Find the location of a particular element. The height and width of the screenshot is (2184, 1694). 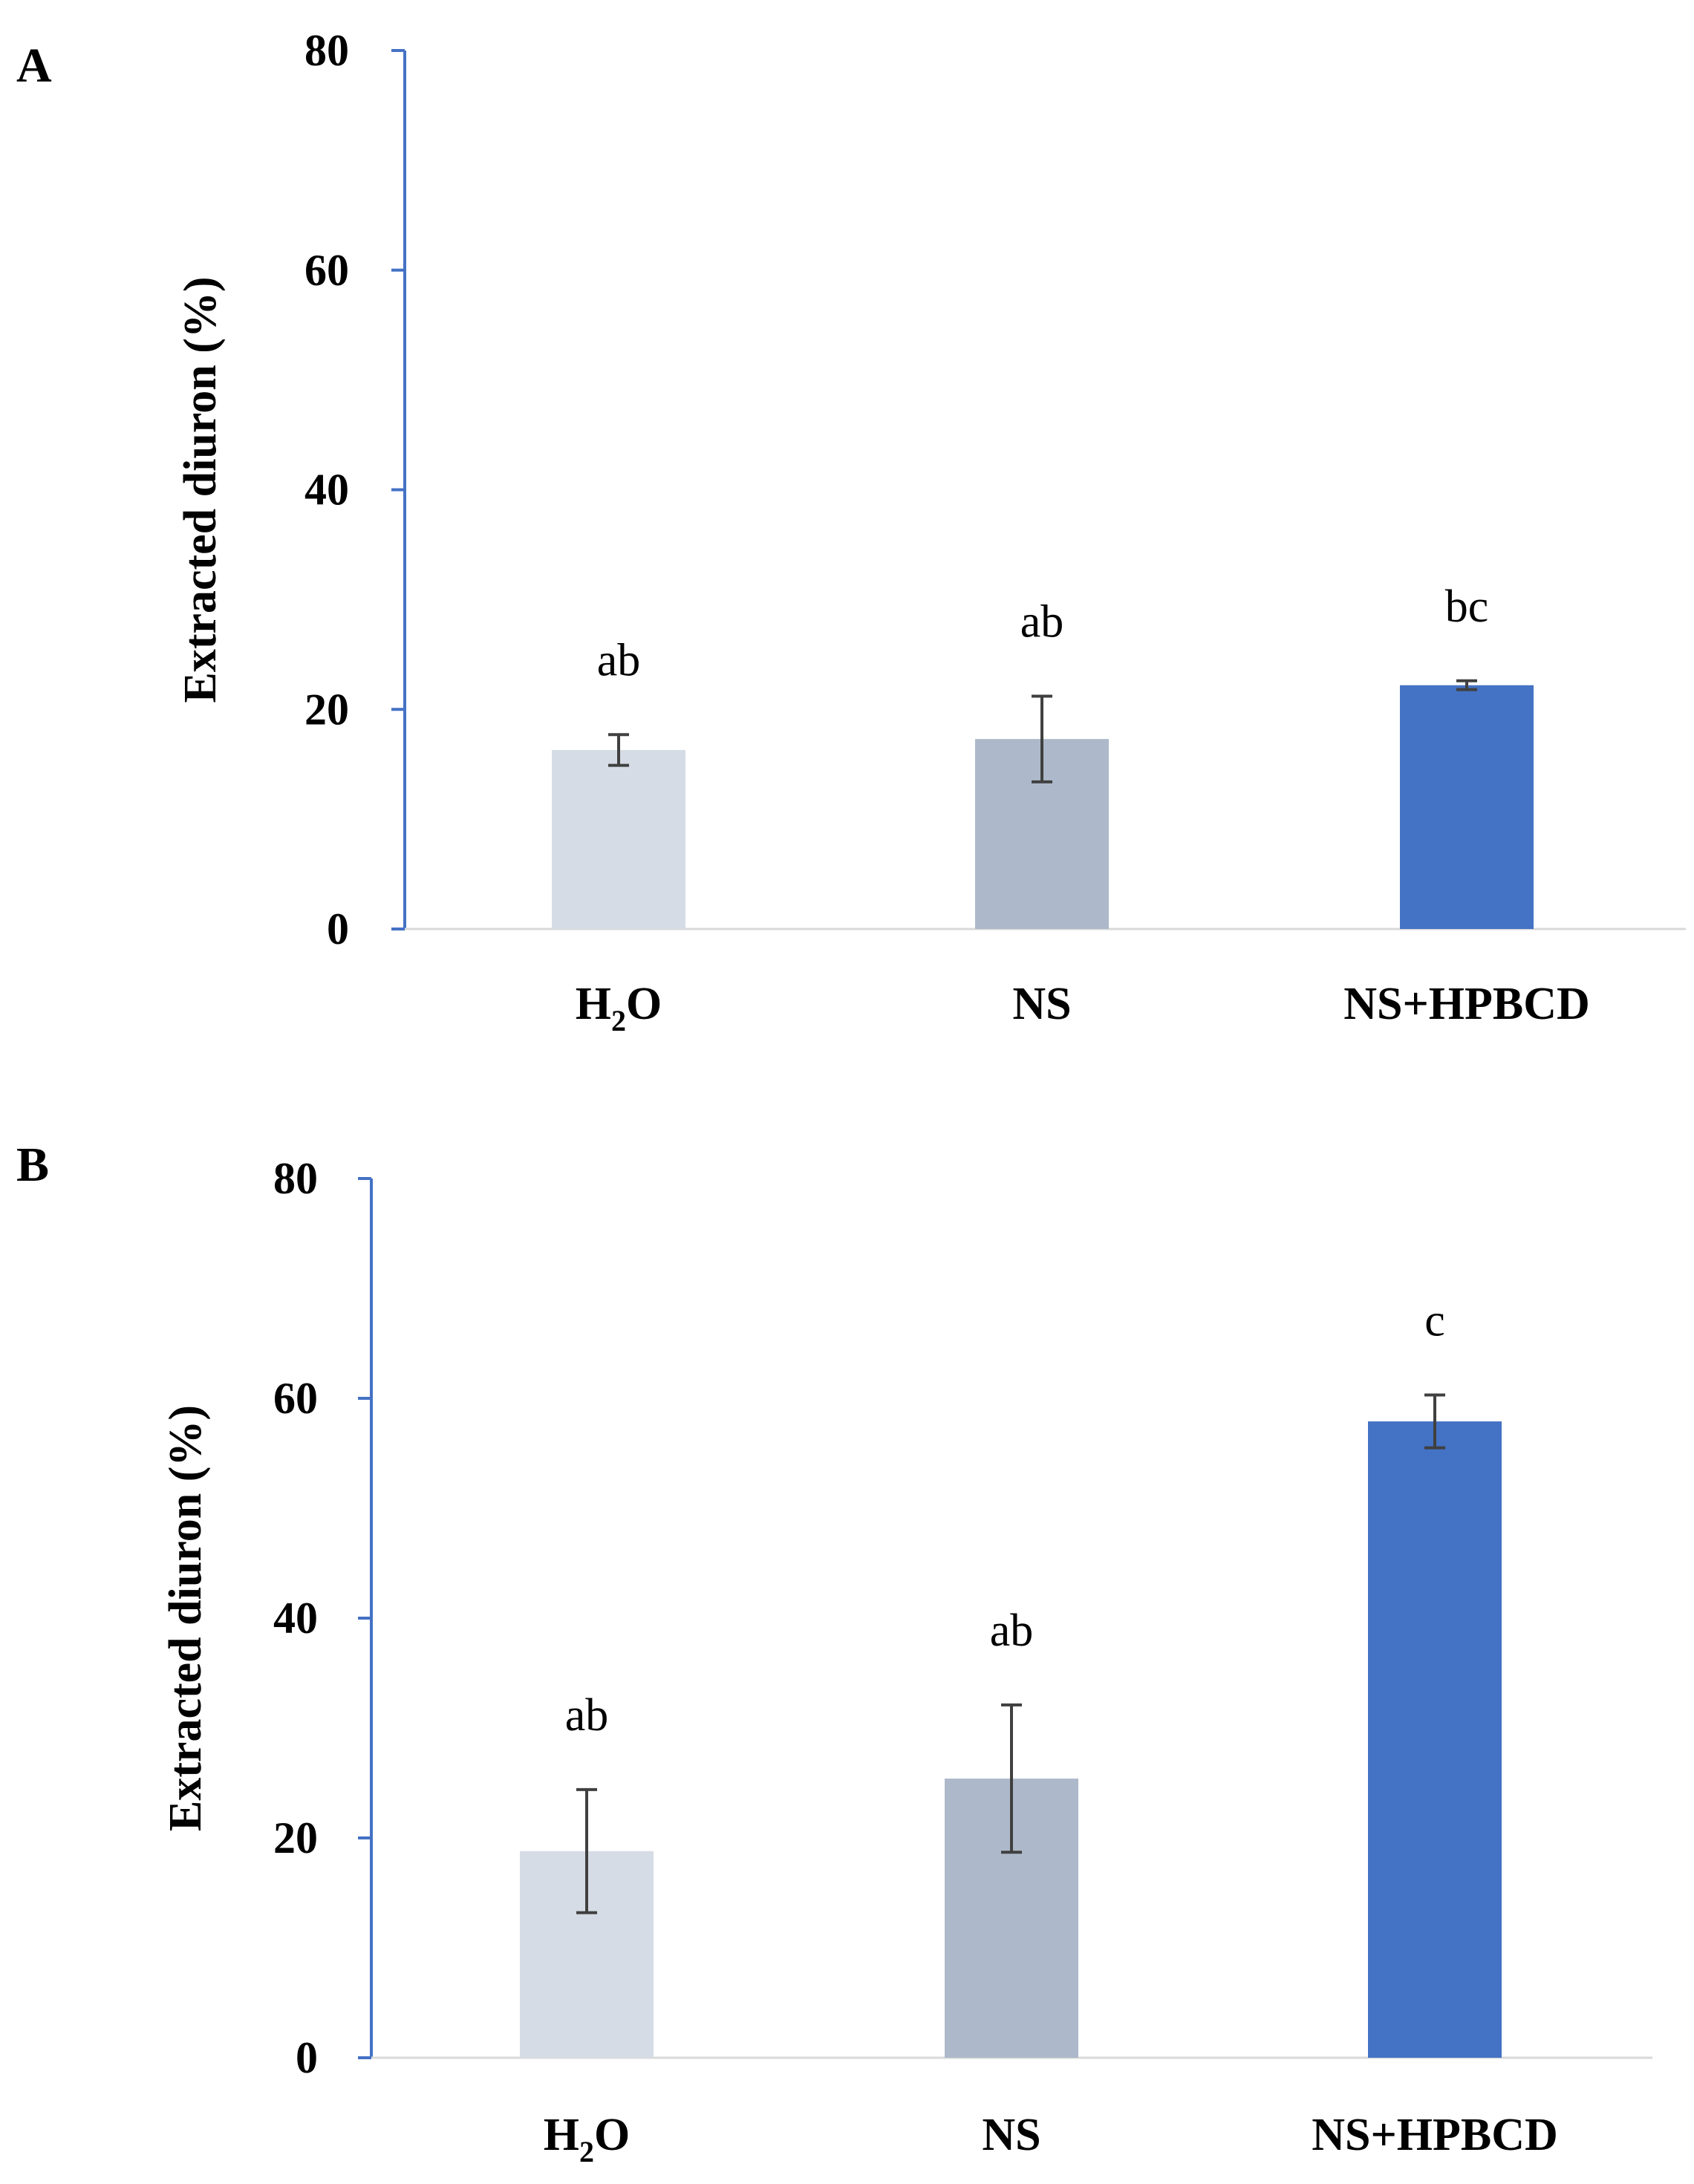

significance-label: c is located at coordinates (1434, 1321).